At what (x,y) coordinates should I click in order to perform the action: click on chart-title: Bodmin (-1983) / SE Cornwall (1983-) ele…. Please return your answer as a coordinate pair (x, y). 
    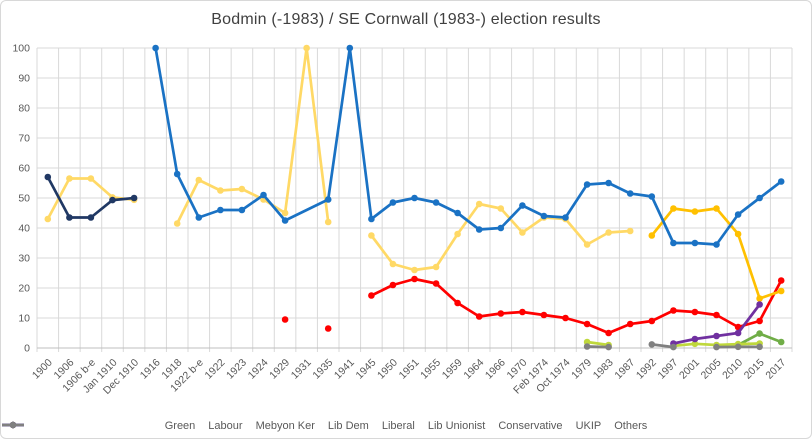
    Looking at the image, I should click on (406, 19).